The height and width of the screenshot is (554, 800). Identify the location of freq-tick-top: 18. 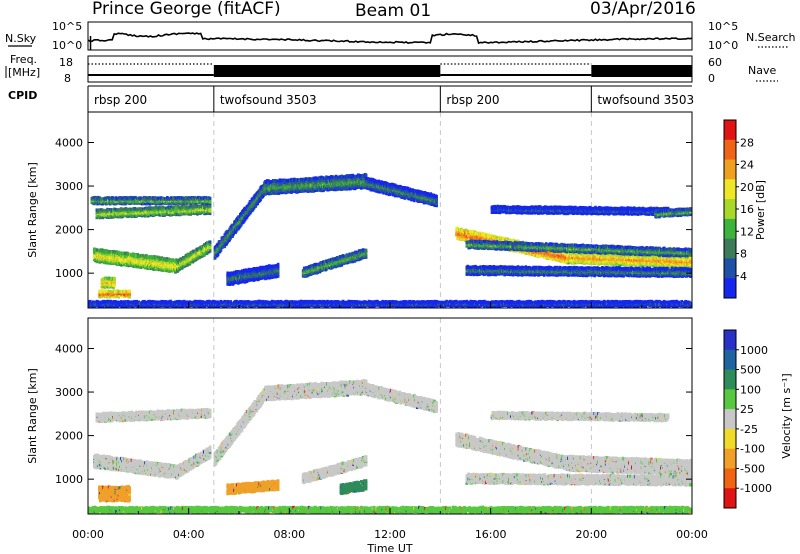
(66, 62).